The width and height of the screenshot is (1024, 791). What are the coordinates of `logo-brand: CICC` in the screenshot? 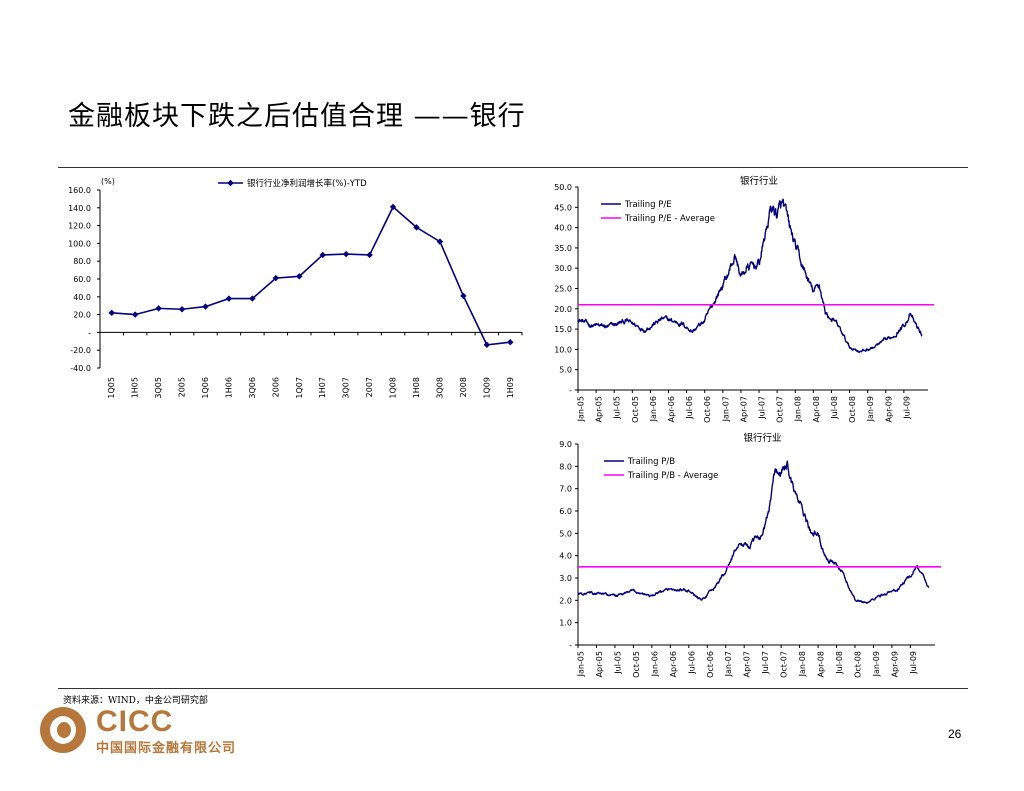 It's located at (135, 721).